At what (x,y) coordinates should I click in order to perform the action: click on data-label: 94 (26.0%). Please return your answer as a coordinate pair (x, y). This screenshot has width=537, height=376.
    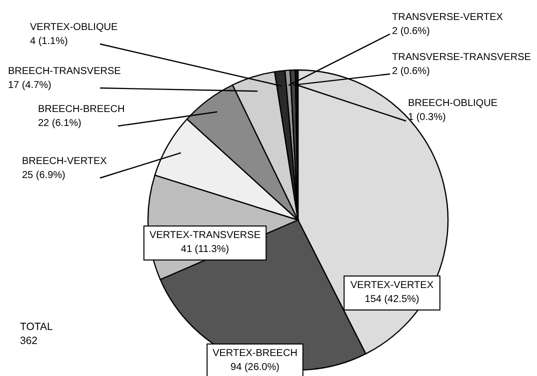
    Looking at the image, I should click on (255, 367).